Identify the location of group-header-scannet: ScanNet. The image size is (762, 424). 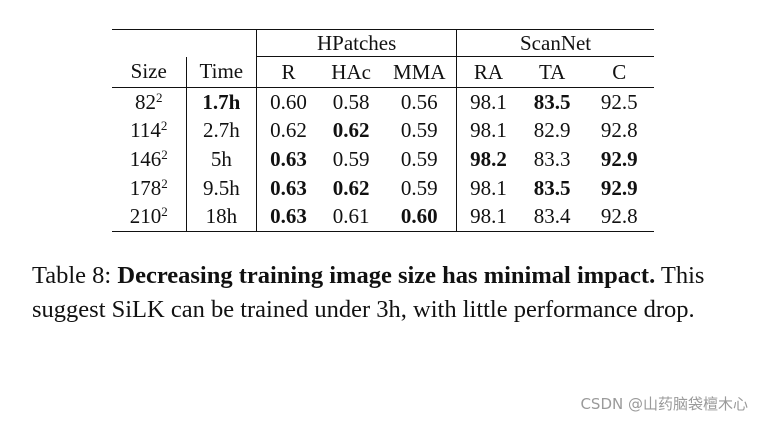
(555, 43).